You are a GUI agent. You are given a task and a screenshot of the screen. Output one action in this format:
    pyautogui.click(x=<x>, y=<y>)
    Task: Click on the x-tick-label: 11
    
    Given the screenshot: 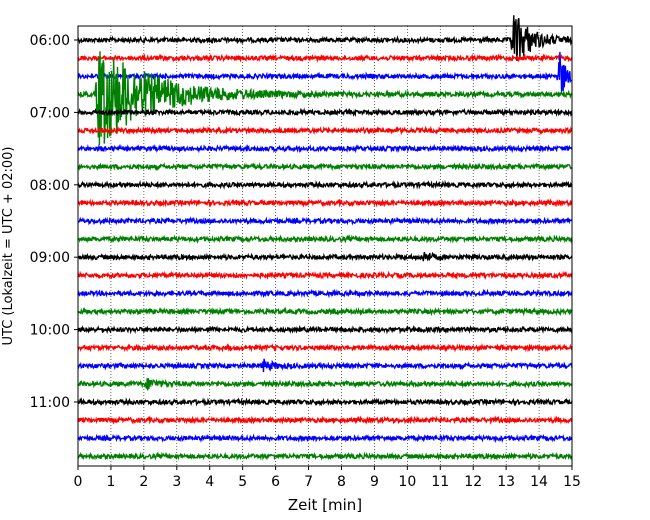 What is the action you would take?
    pyautogui.click(x=440, y=482)
    